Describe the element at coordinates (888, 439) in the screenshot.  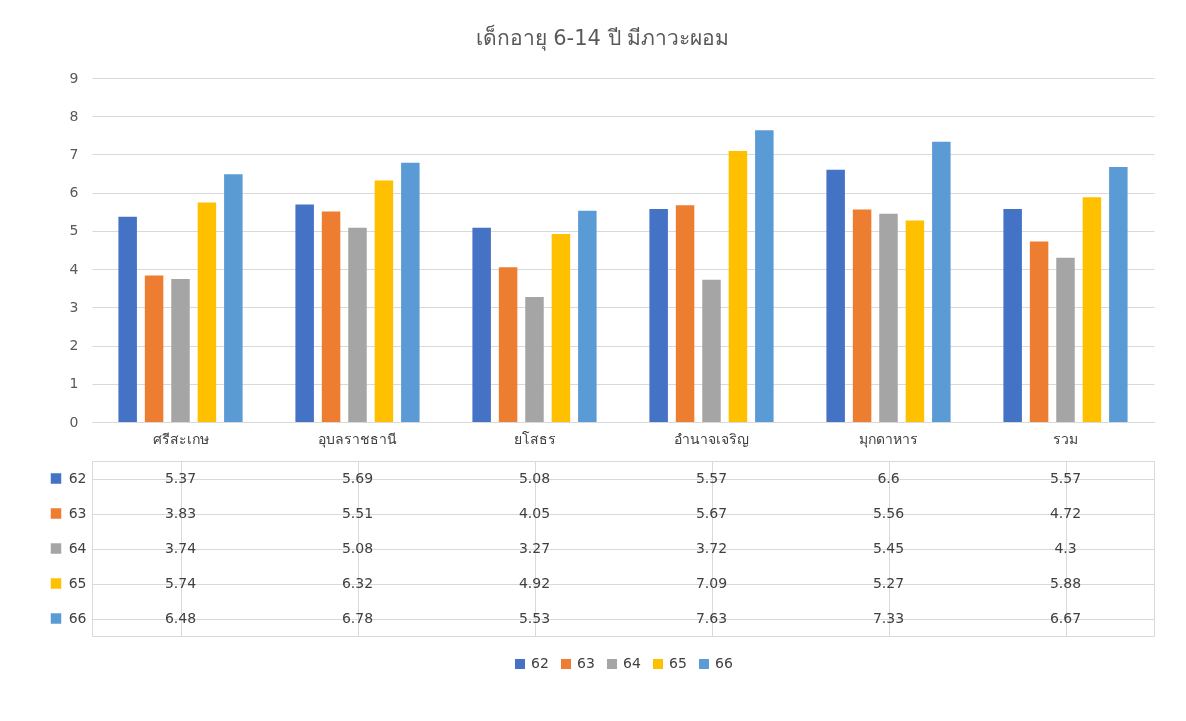
I see `x-tick-label: มุกดาหาร` at that location.